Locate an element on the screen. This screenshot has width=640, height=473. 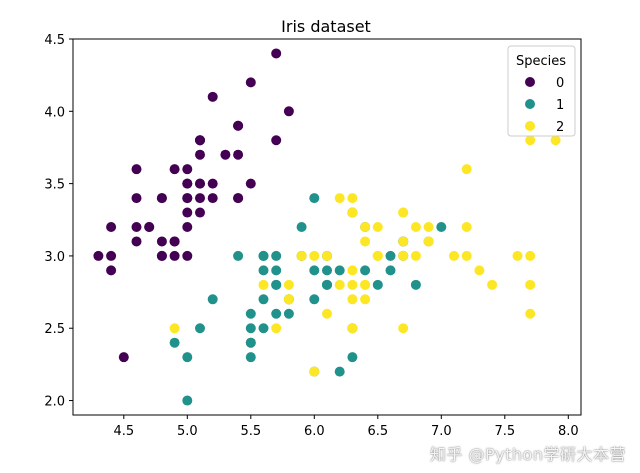
legend: Species 0 1 2 is located at coordinates (541, 91).